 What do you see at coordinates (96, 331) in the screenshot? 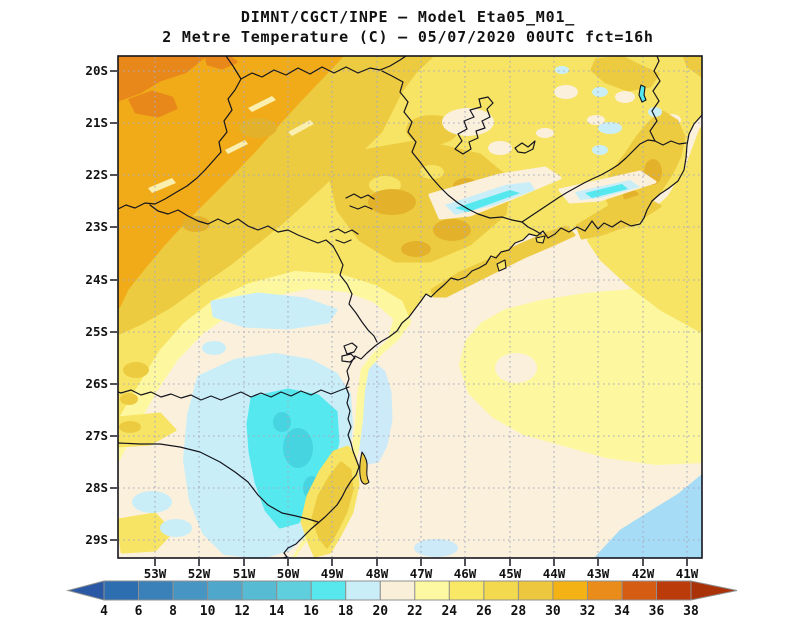
I see `lat-label: 25S` at bounding box center [96, 331].